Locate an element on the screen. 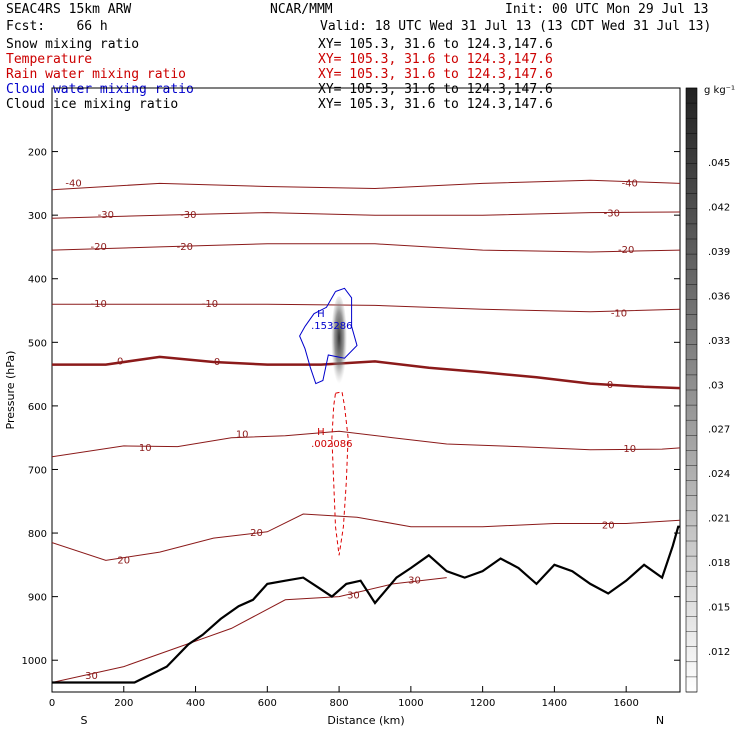  y-tick-label: 300 is located at coordinates (37, 216).